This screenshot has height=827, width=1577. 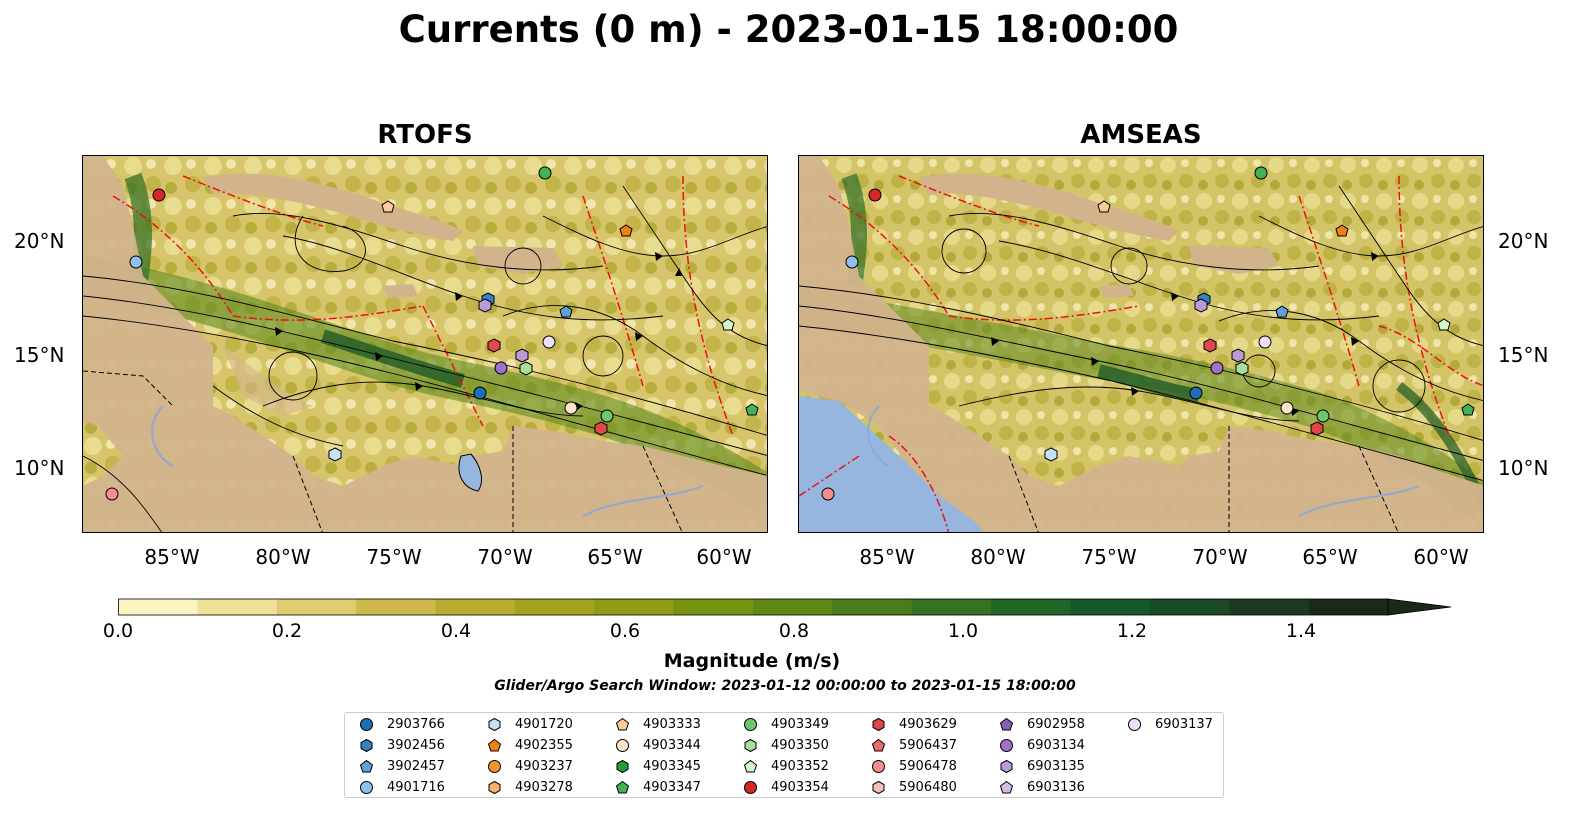 What do you see at coordinates (39, 355) in the screenshot?
I see `lat-label-left-15n: 15°N` at bounding box center [39, 355].